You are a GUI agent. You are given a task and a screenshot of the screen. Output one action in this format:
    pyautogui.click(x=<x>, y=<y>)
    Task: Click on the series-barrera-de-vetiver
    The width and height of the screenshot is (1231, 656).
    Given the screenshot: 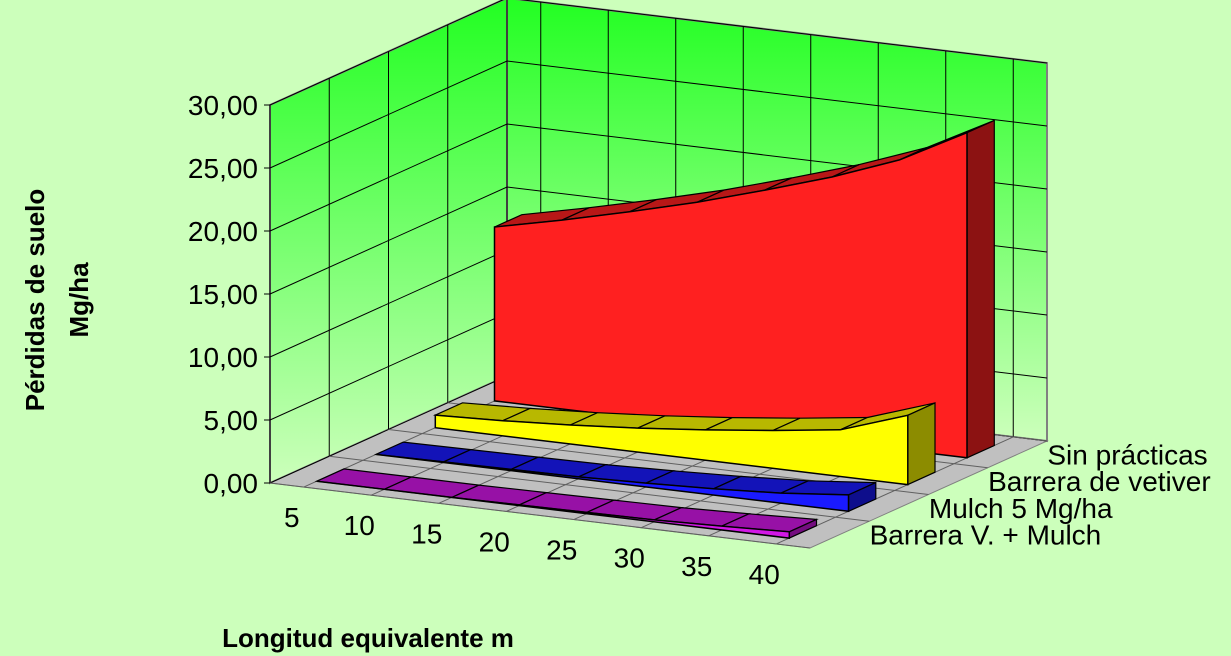 What is the action you would take?
    pyautogui.click(x=684, y=443)
    